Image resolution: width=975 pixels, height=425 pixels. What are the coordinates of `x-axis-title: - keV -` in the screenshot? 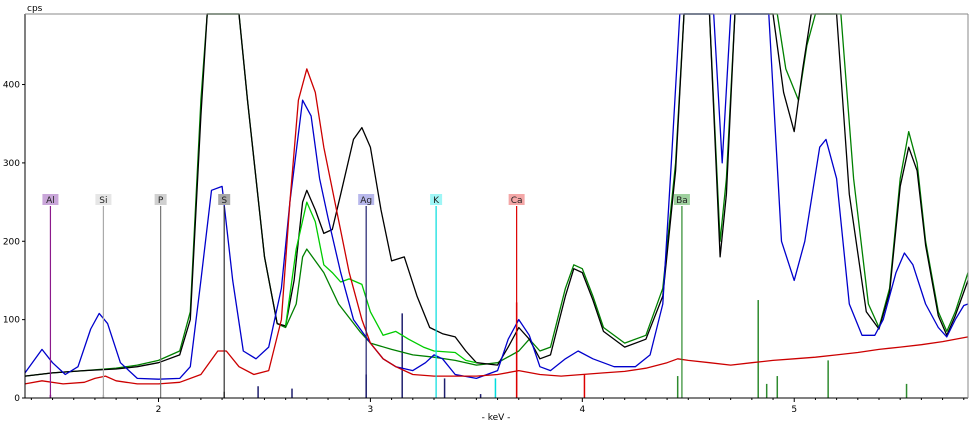 It's located at (496, 418).